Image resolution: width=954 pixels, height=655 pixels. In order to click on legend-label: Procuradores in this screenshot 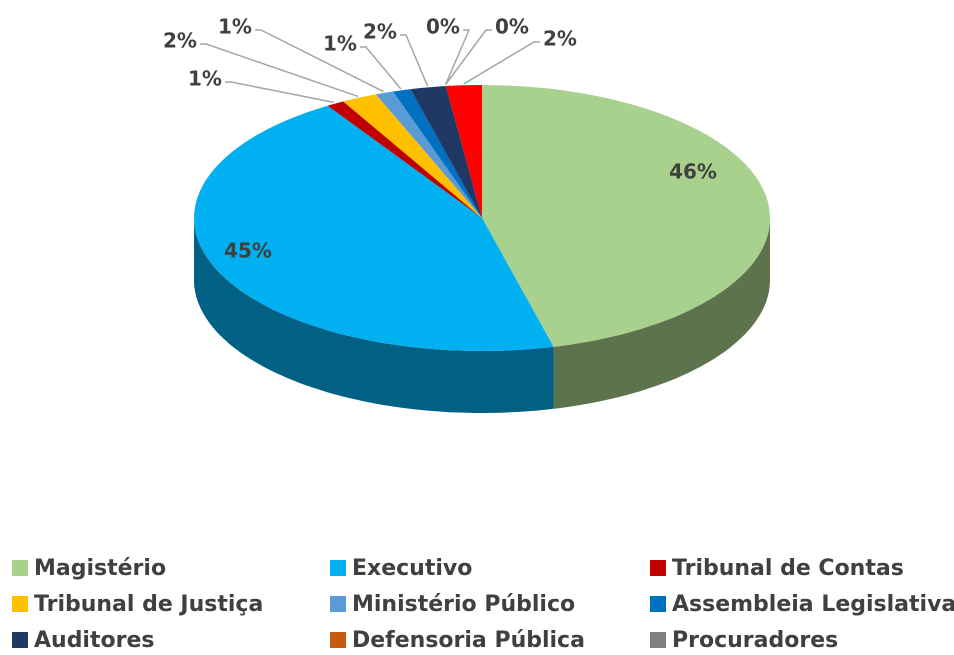, I will do `click(755, 640)`.